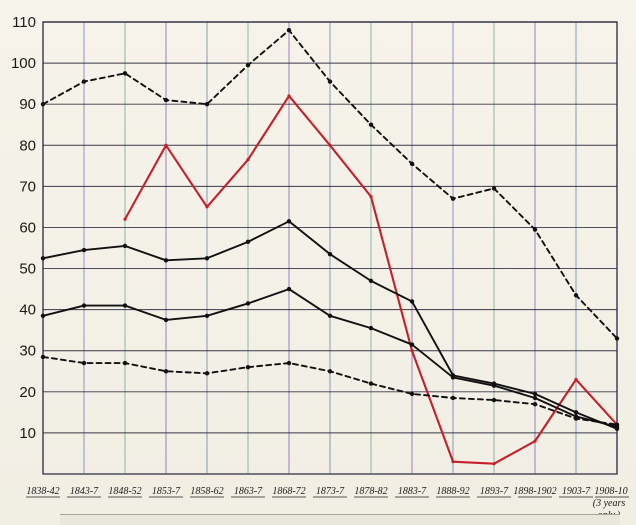 This screenshot has width=636, height=525. Describe the element at coordinates (124, 491) in the screenshot. I see `x-tick-label-1848-52: 1848-52` at that location.